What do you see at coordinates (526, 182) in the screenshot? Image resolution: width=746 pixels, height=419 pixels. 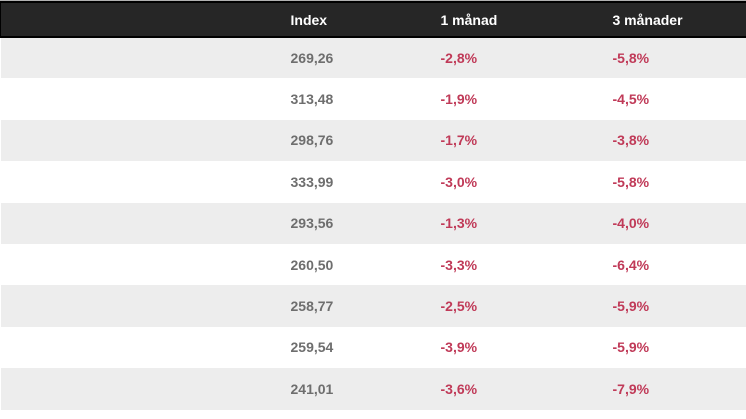 I see `one-month-change: -3,0%` at bounding box center [526, 182].